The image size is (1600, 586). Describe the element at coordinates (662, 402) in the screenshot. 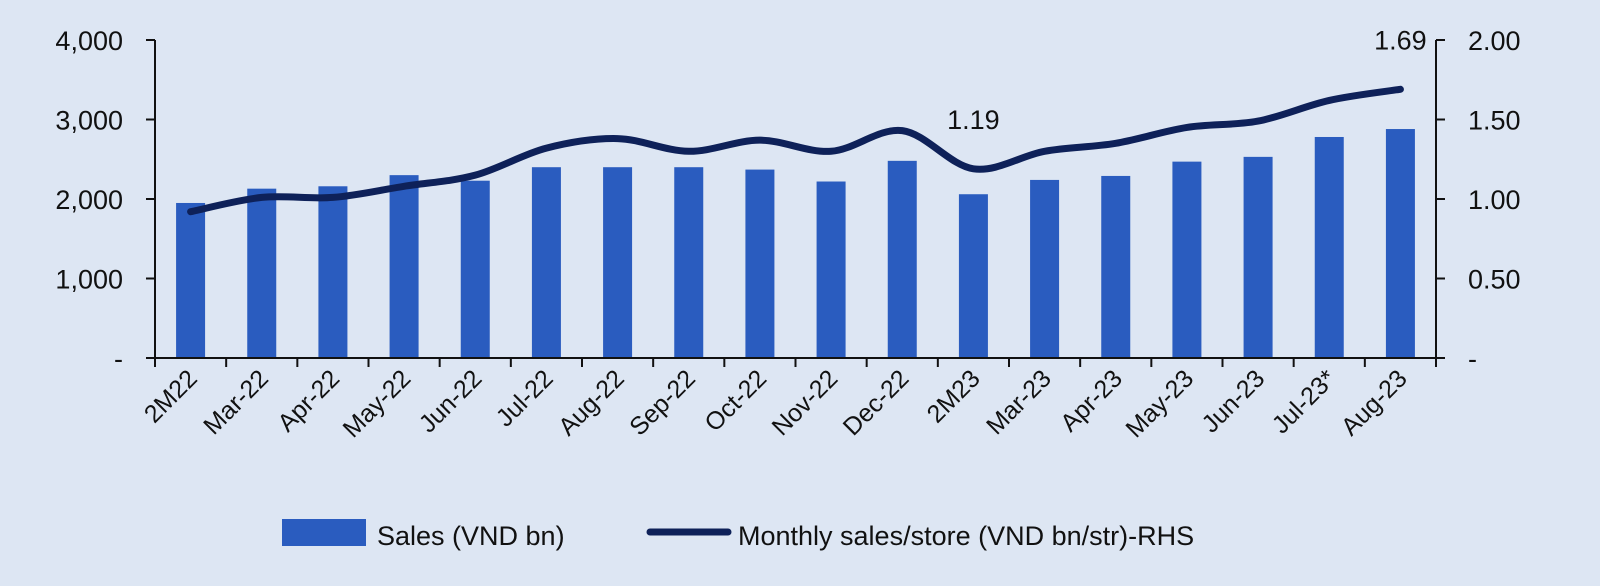

I see `x-tick-label: Sep-22` at that location.